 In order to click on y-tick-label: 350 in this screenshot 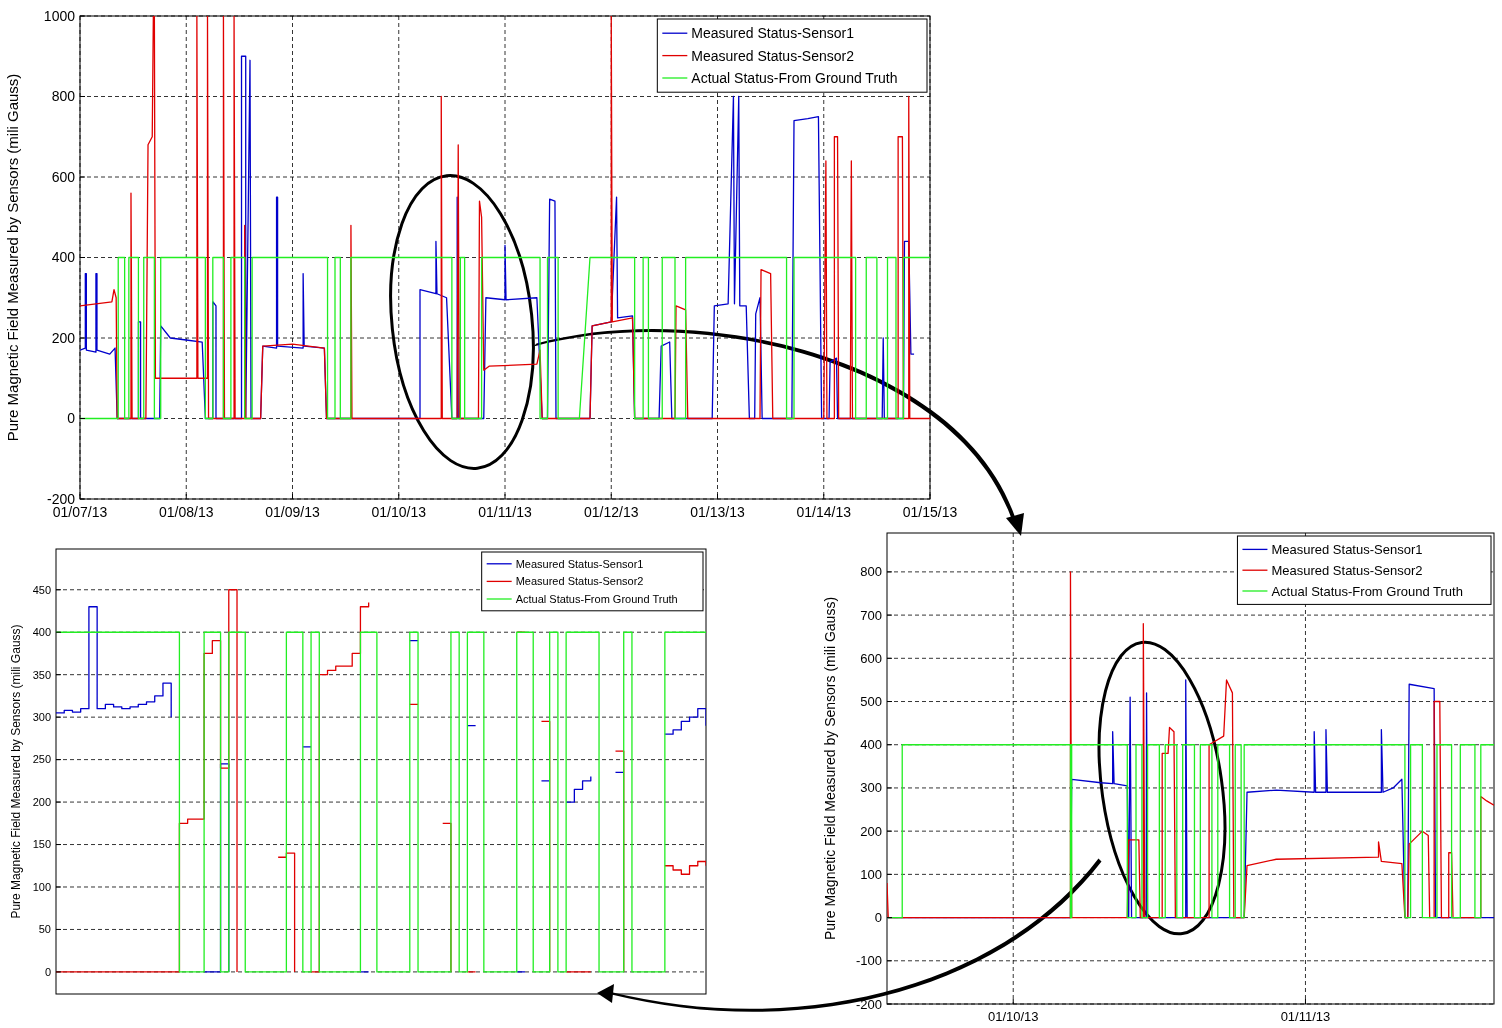, I will do `click(41, 674)`.